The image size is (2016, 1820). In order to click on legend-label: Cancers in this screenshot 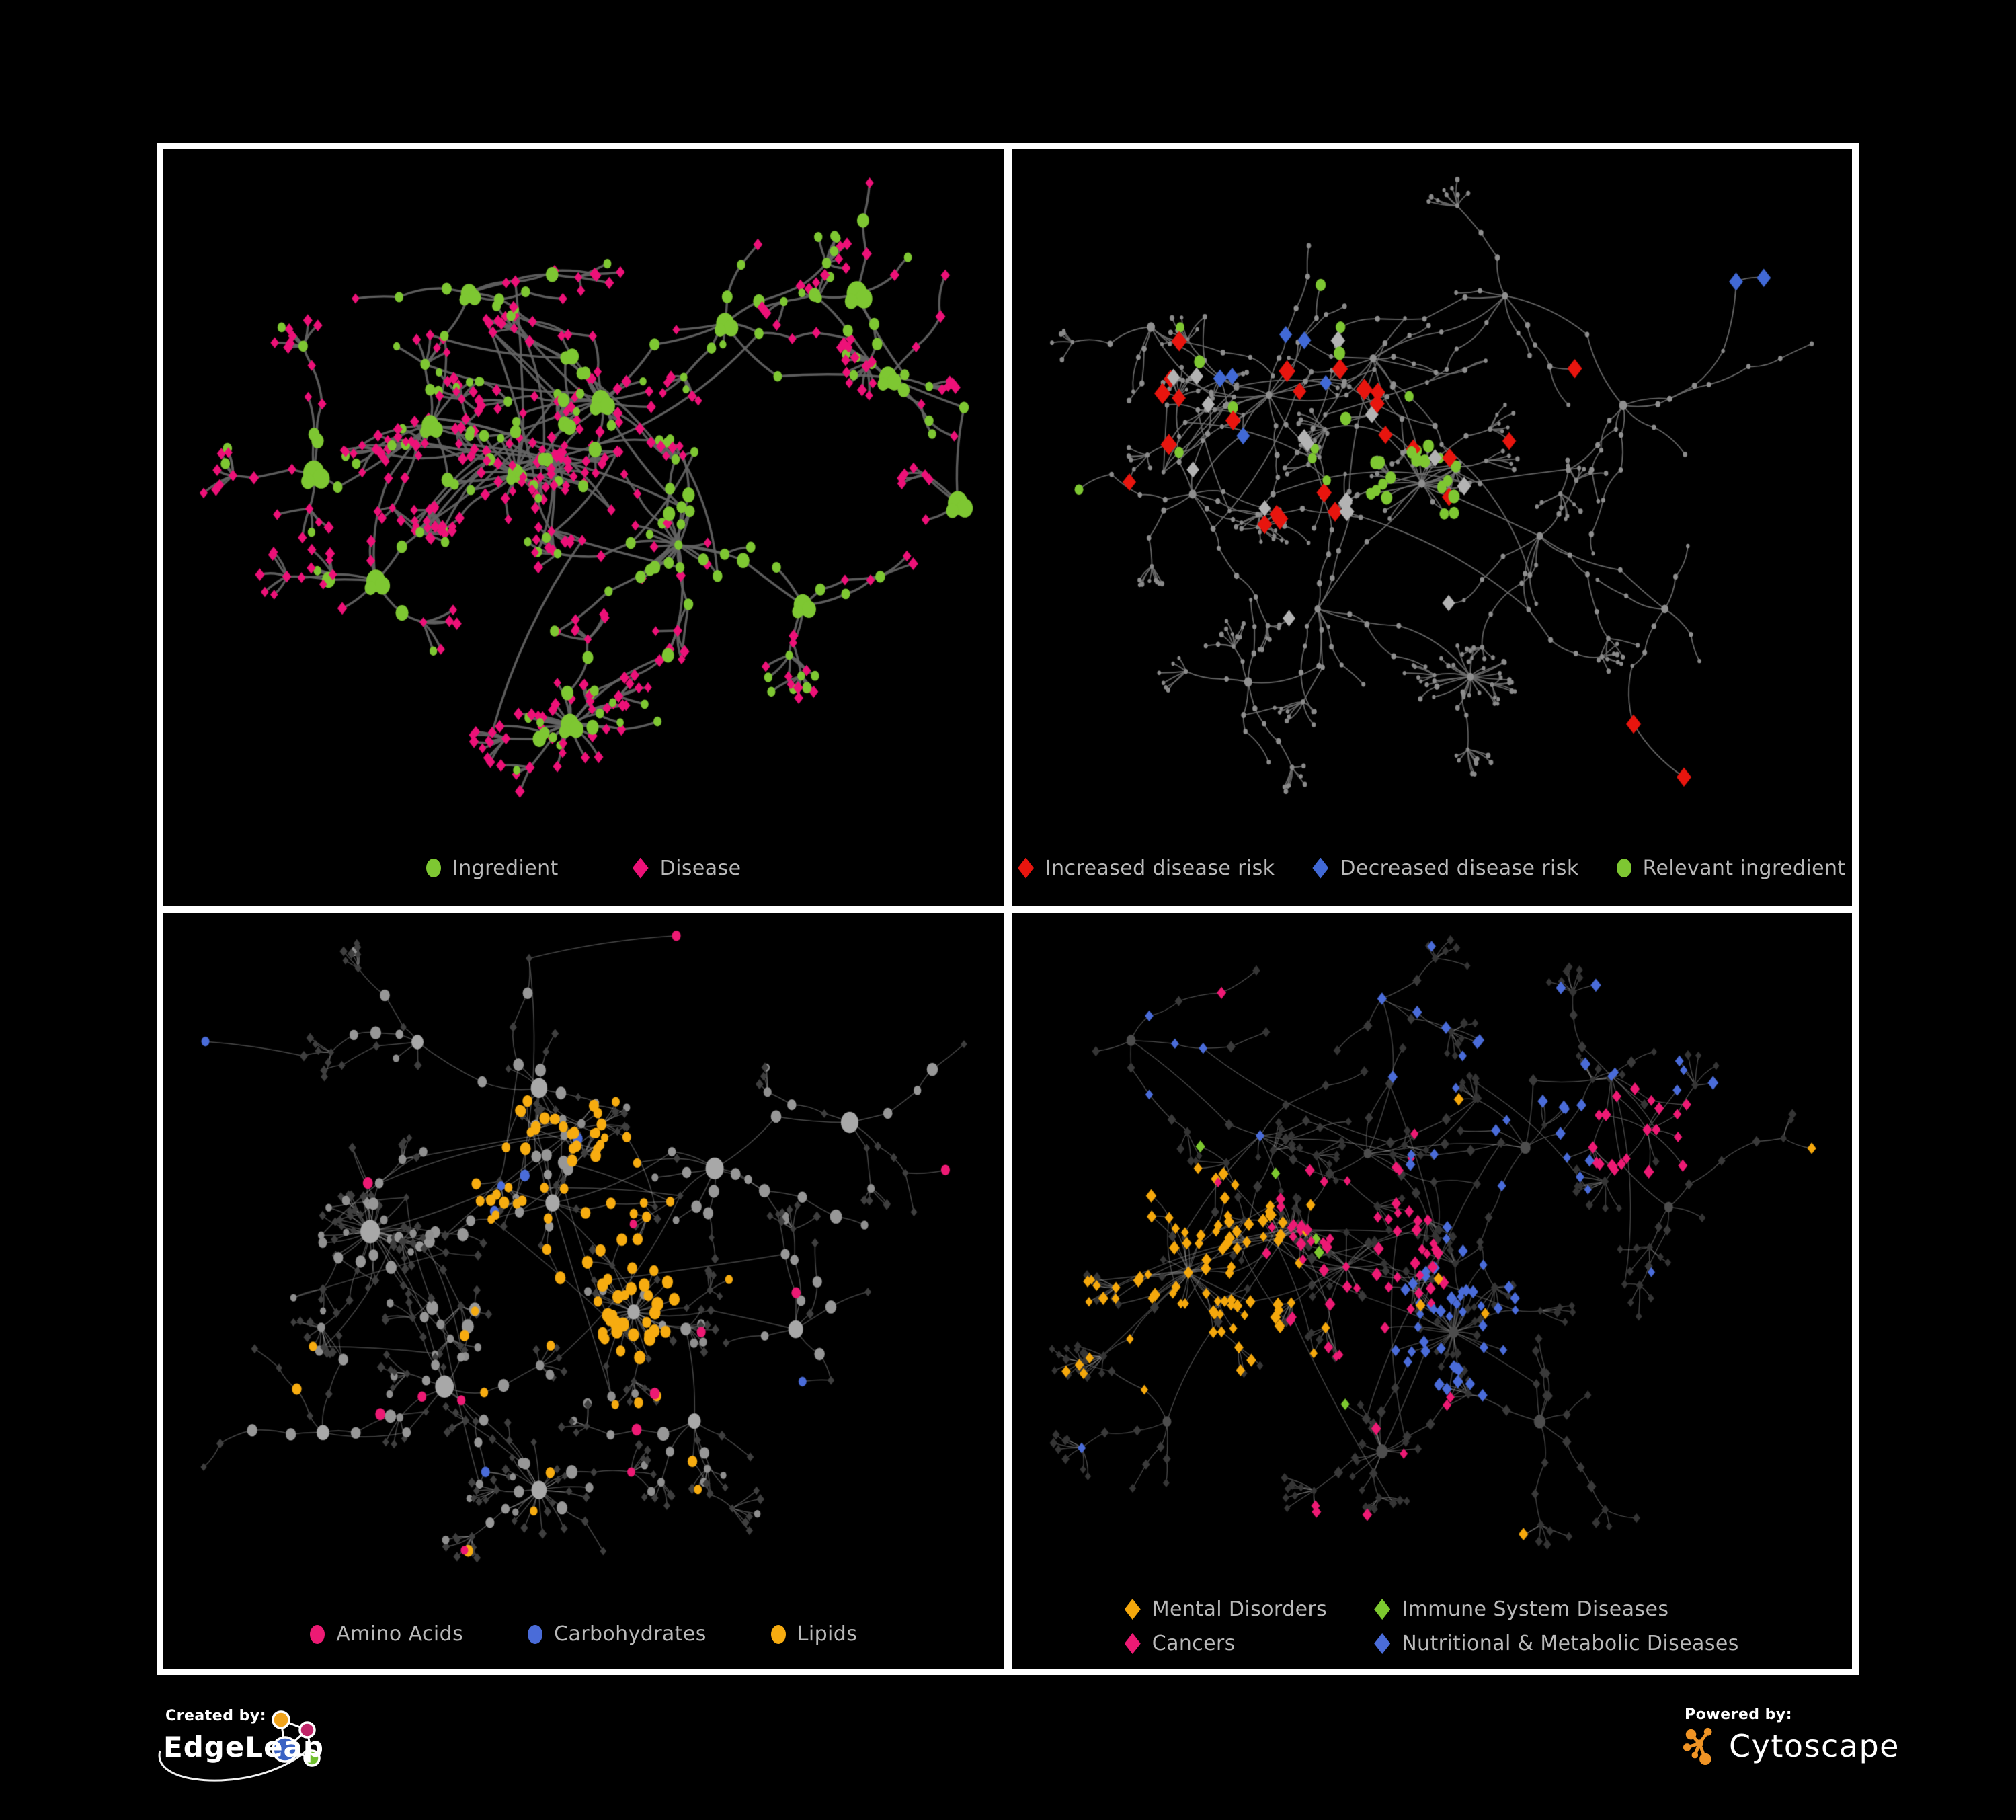, I will do `click(1194, 1643)`.